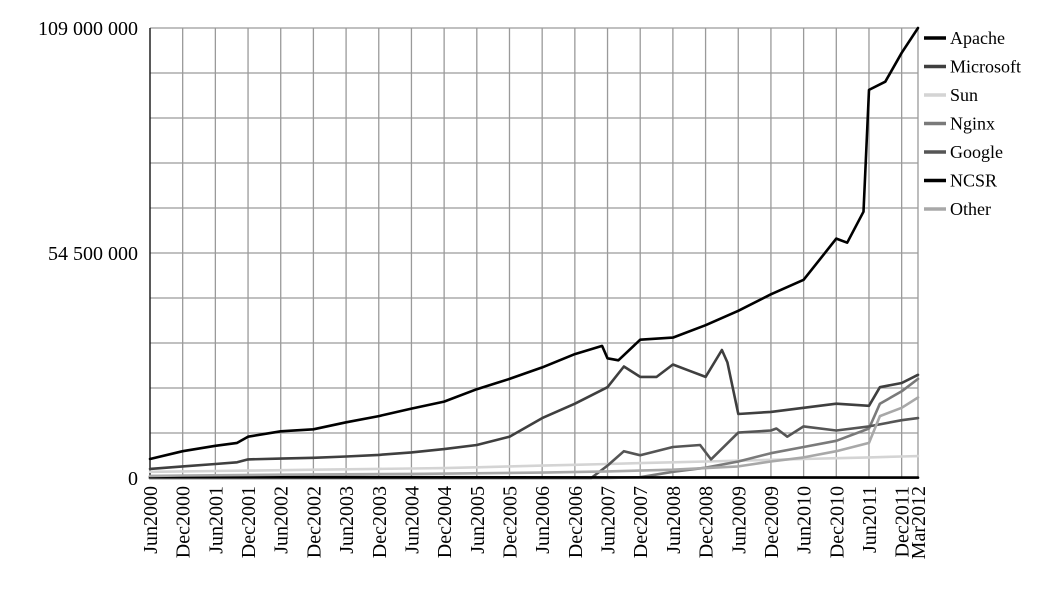 The height and width of the screenshot is (595, 1062). What do you see at coordinates (707, 522) in the screenshot?
I see `x-tick-label: Dec2008` at bounding box center [707, 522].